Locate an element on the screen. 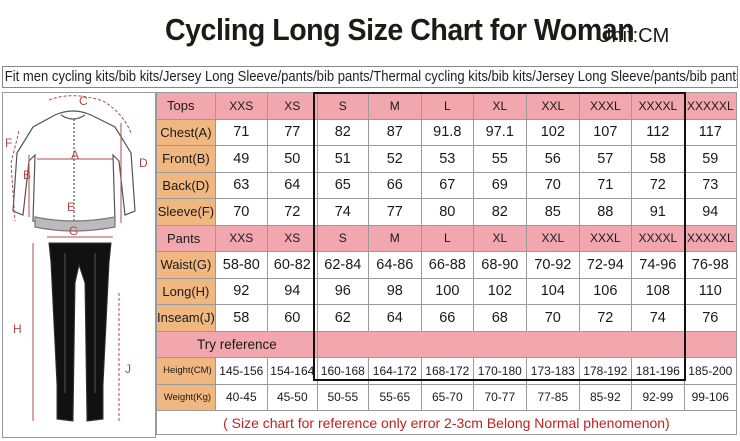  size-header-s: S is located at coordinates (342, 238).